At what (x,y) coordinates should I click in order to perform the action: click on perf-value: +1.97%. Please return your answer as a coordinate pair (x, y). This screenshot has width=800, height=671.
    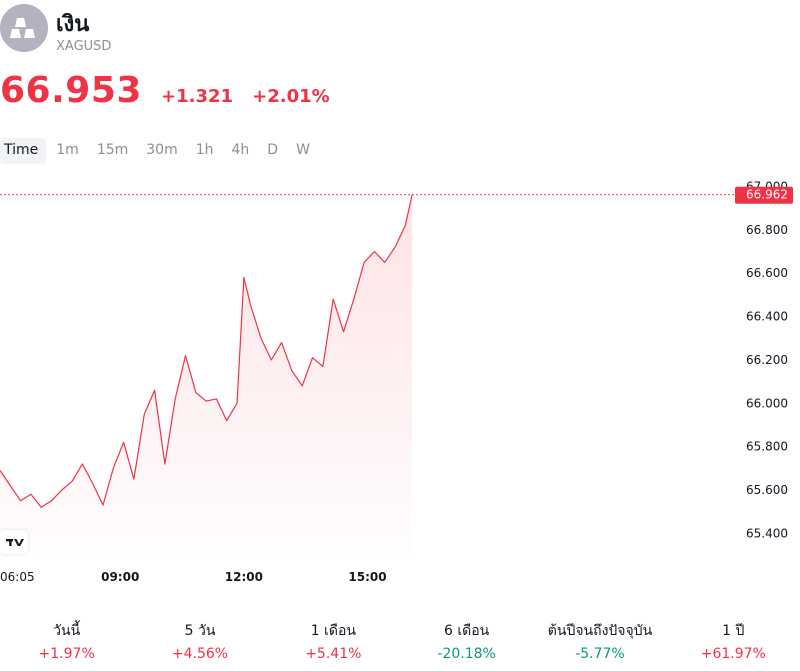
    Looking at the image, I should click on (66, 654).